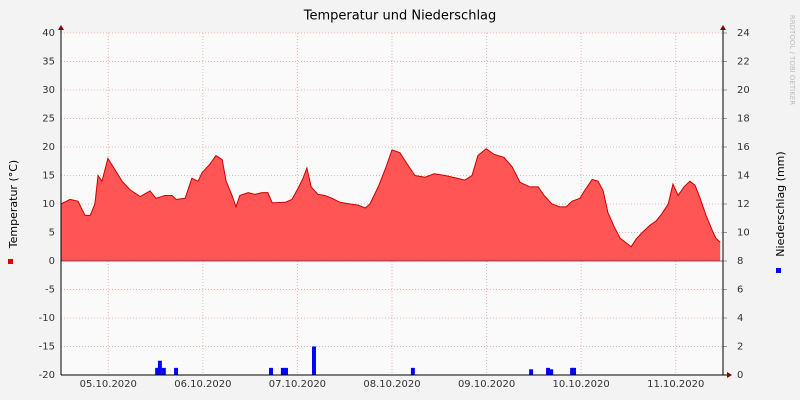 Image resolution: width=800 pixels, height=400 pixels. Describe the element at coordinates (743, 176) in the screenshot. I see `y2-tick-label: 14` at that location.